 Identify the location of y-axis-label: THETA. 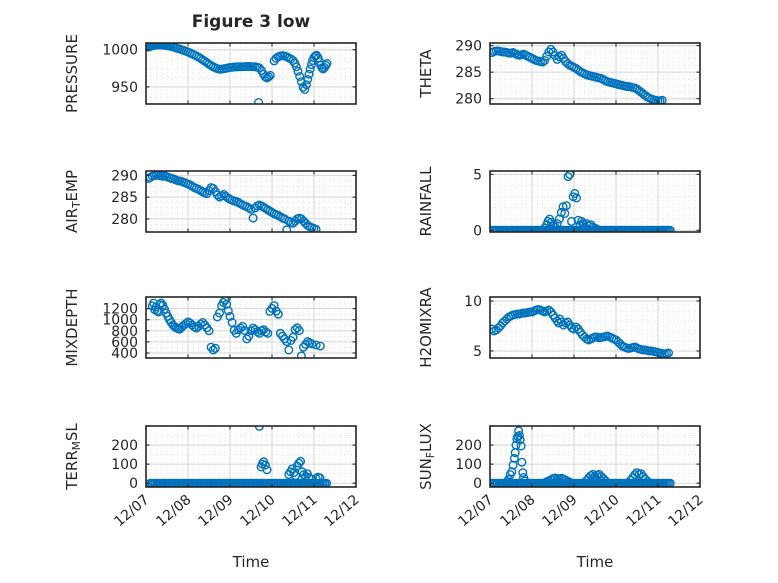
(426, 74).